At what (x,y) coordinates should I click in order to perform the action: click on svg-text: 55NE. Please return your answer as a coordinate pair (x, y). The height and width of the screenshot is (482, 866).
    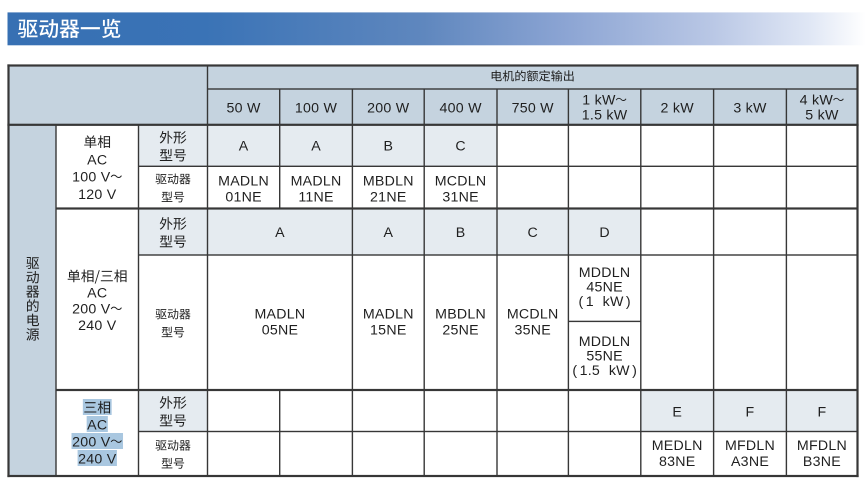
    Looking at the image, I should click on (604, 357).